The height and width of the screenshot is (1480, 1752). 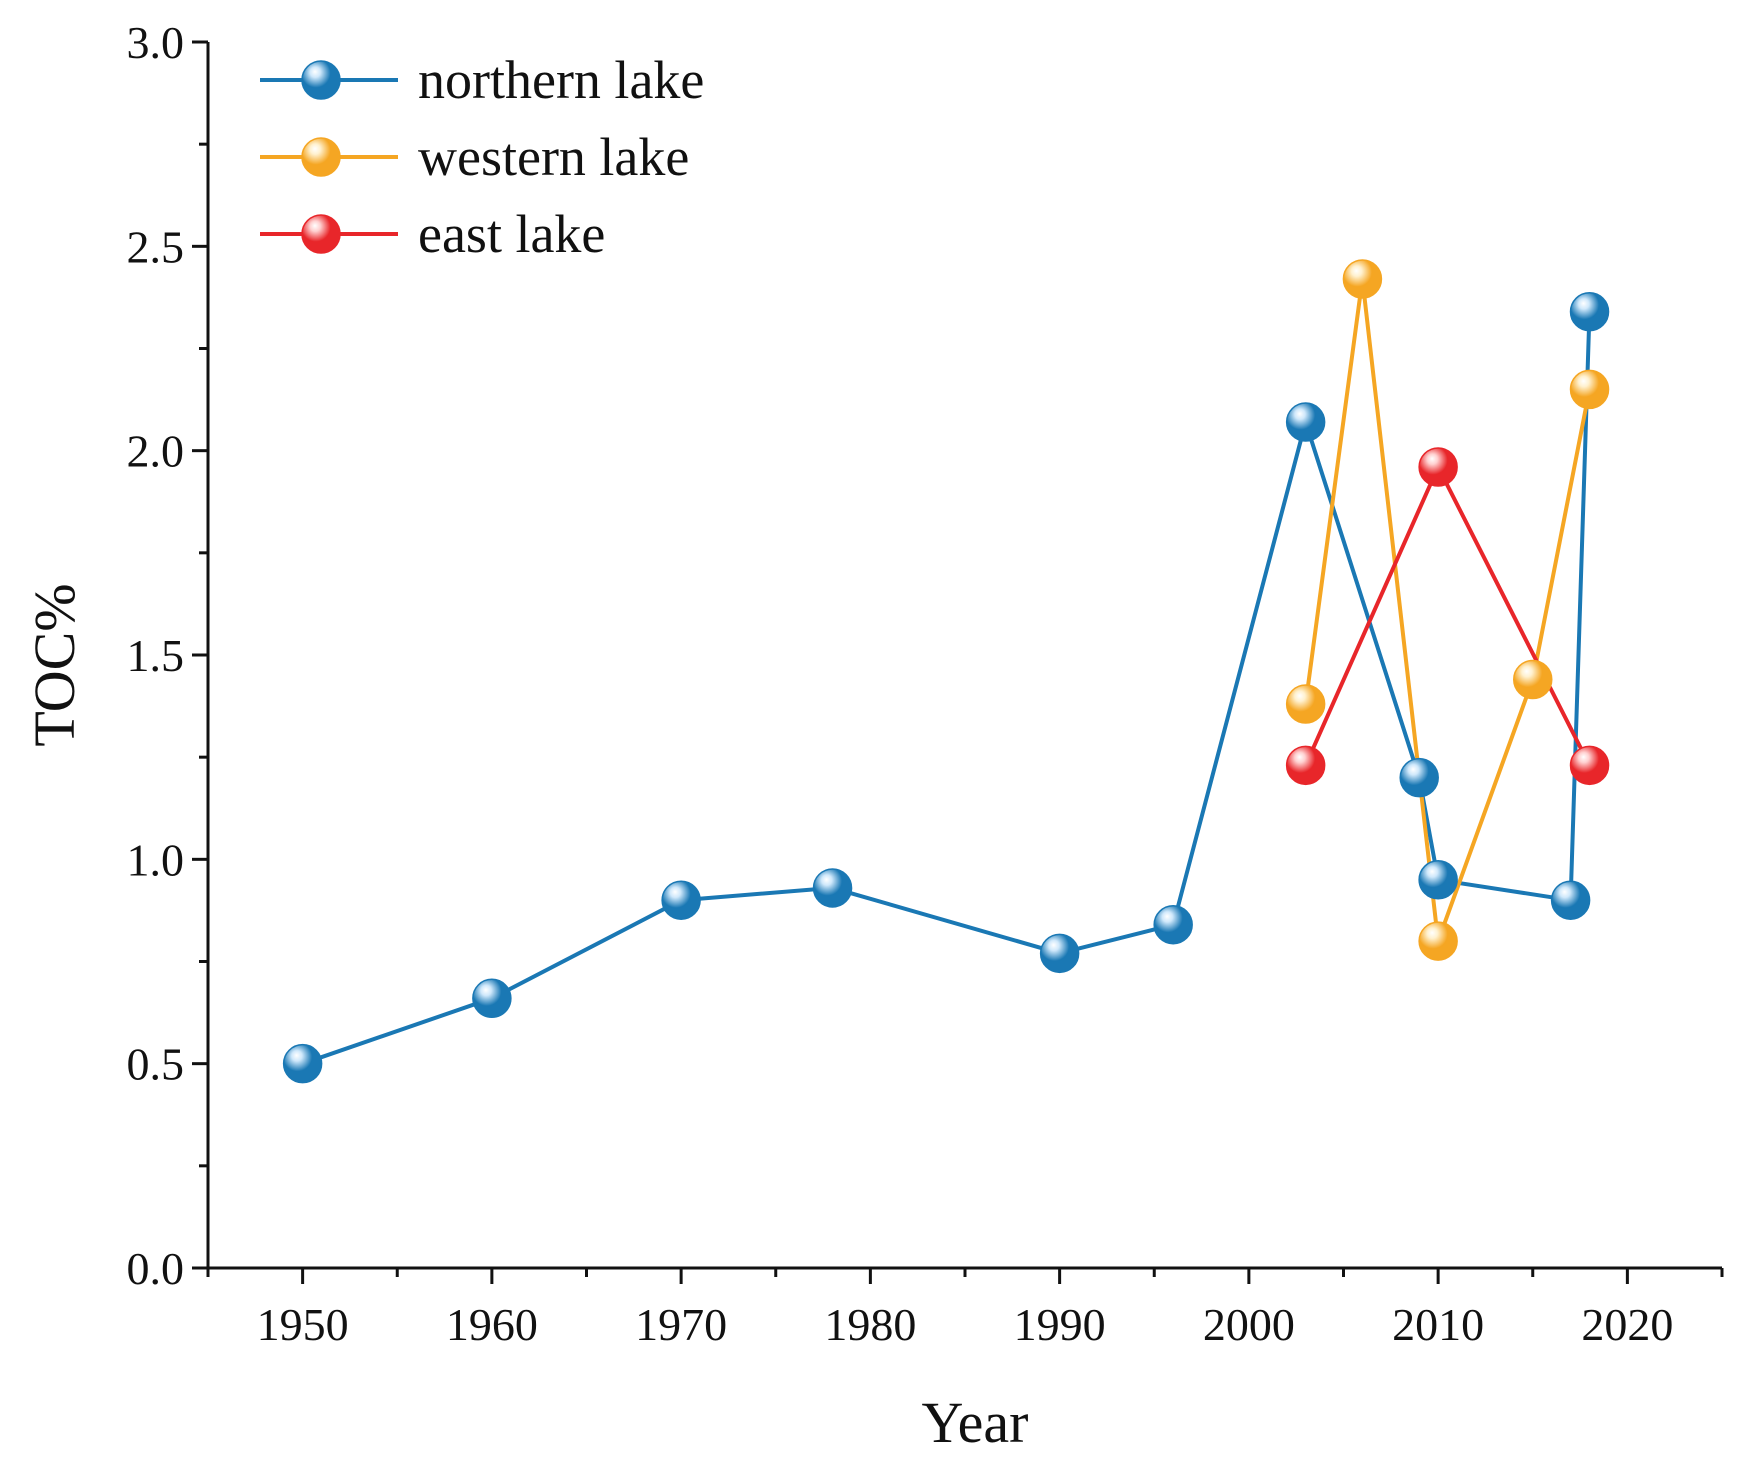 What do you see at coordinates (492, 1324) in the screenshot?
I see `x-tick-label: 1960` at bounding box center [492, 1324].